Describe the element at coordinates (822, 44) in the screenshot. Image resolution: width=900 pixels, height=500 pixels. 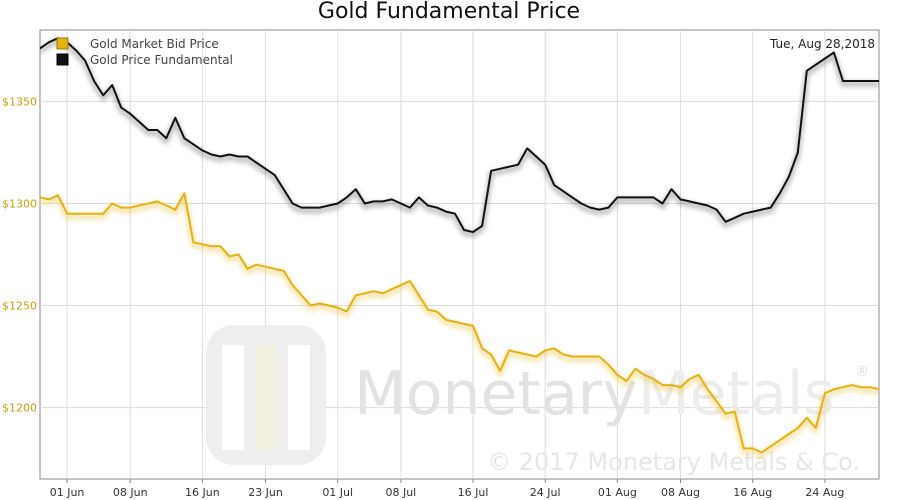
I see `date-label: Tue, Aug 28,2018` at that location.